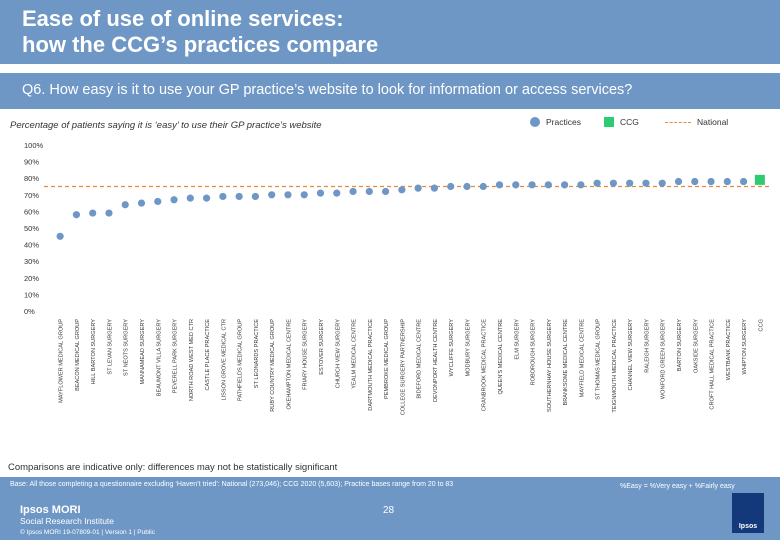  What do you see at coordinates (420, 359) in the screenshot?
I see `category-label: BIDEFORD MEDICAL CENTRE` at bounding box center [420, 359].